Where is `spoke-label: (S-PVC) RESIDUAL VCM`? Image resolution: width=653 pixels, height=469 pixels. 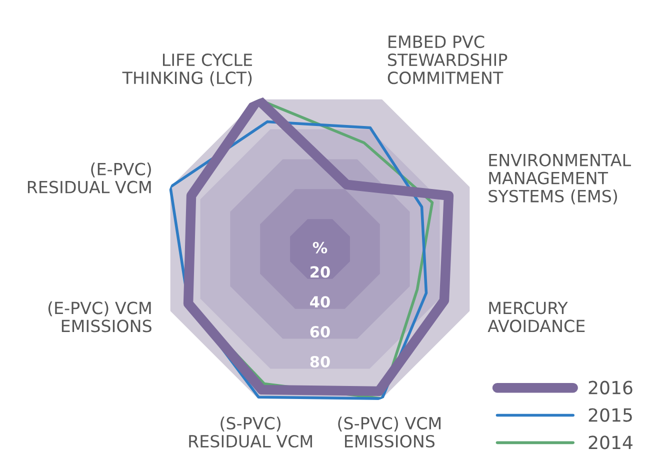 spoke-label: (S-PVC) RESIDUAL VCM is located at coordinates (250, 432).